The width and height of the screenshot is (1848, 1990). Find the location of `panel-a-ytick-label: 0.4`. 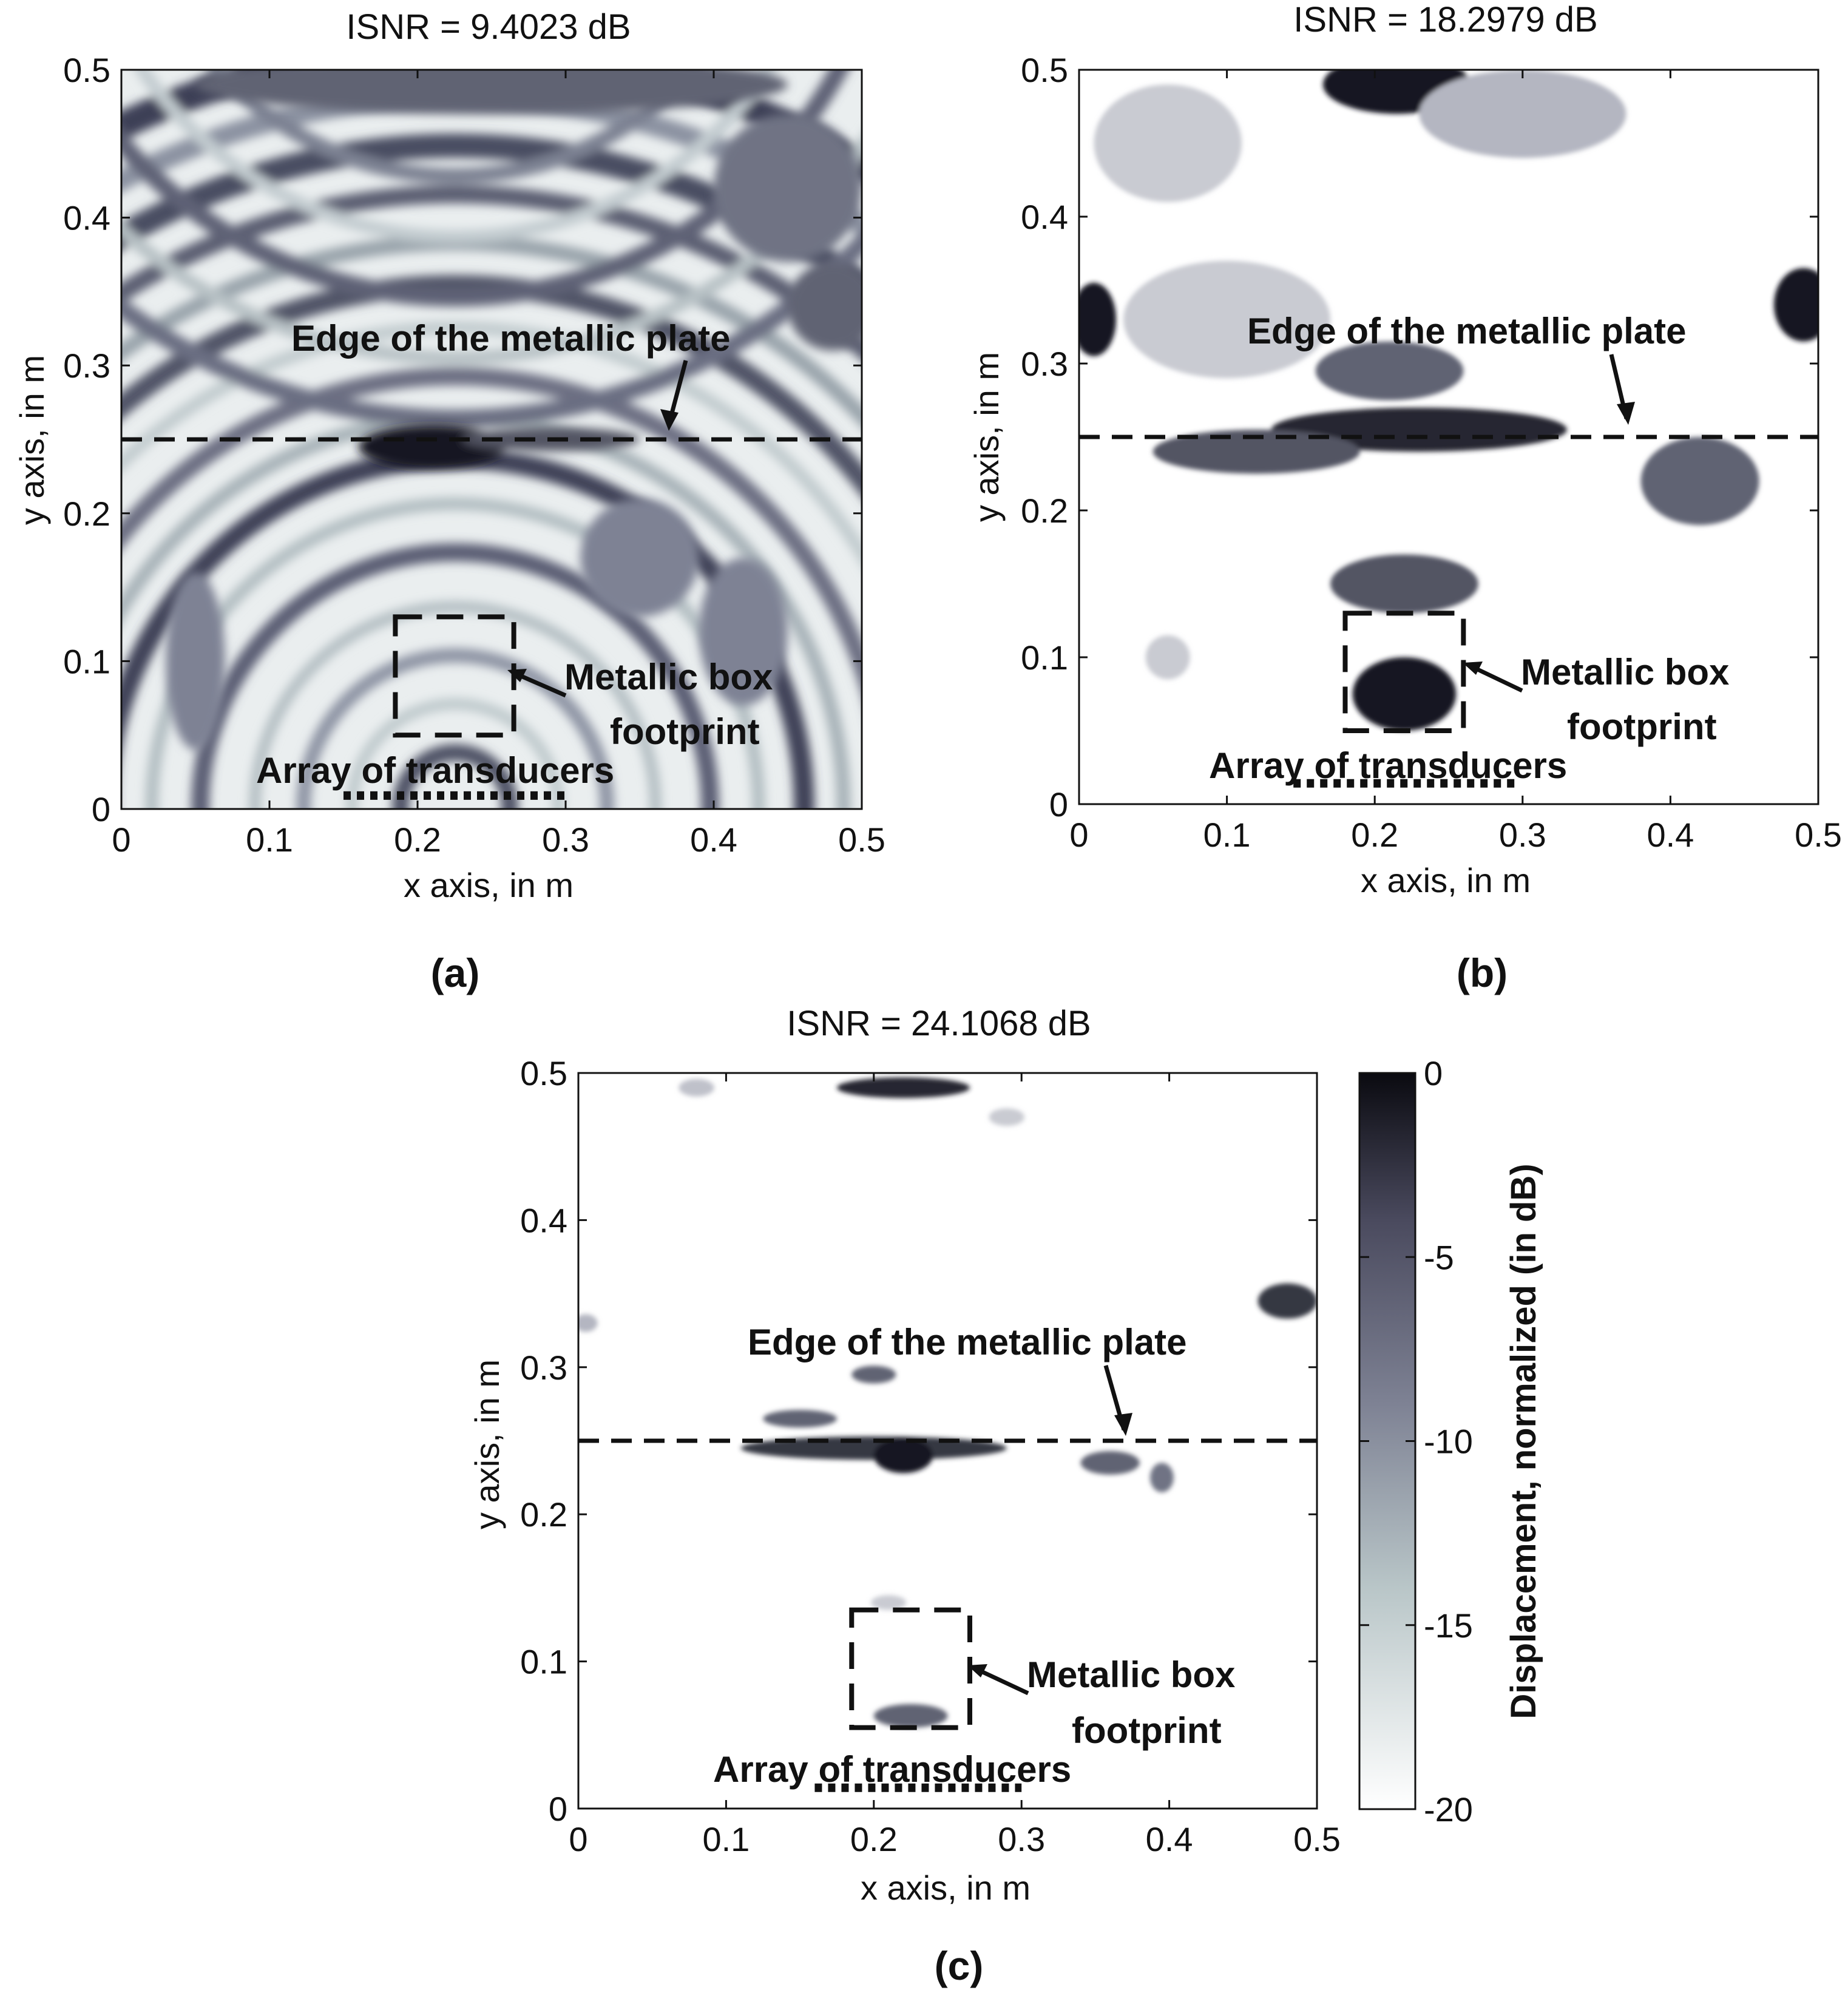

panel-a-ytick-label: 0.4 is located at coordinates (86, 218).